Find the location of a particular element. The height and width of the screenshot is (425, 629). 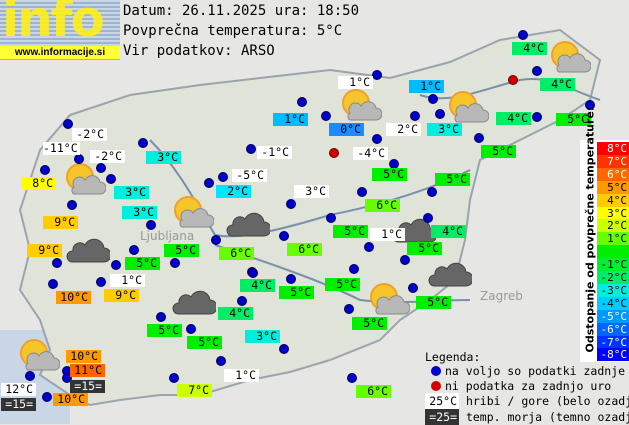

scale-row: 8°C is located at coordinates (613, 148).